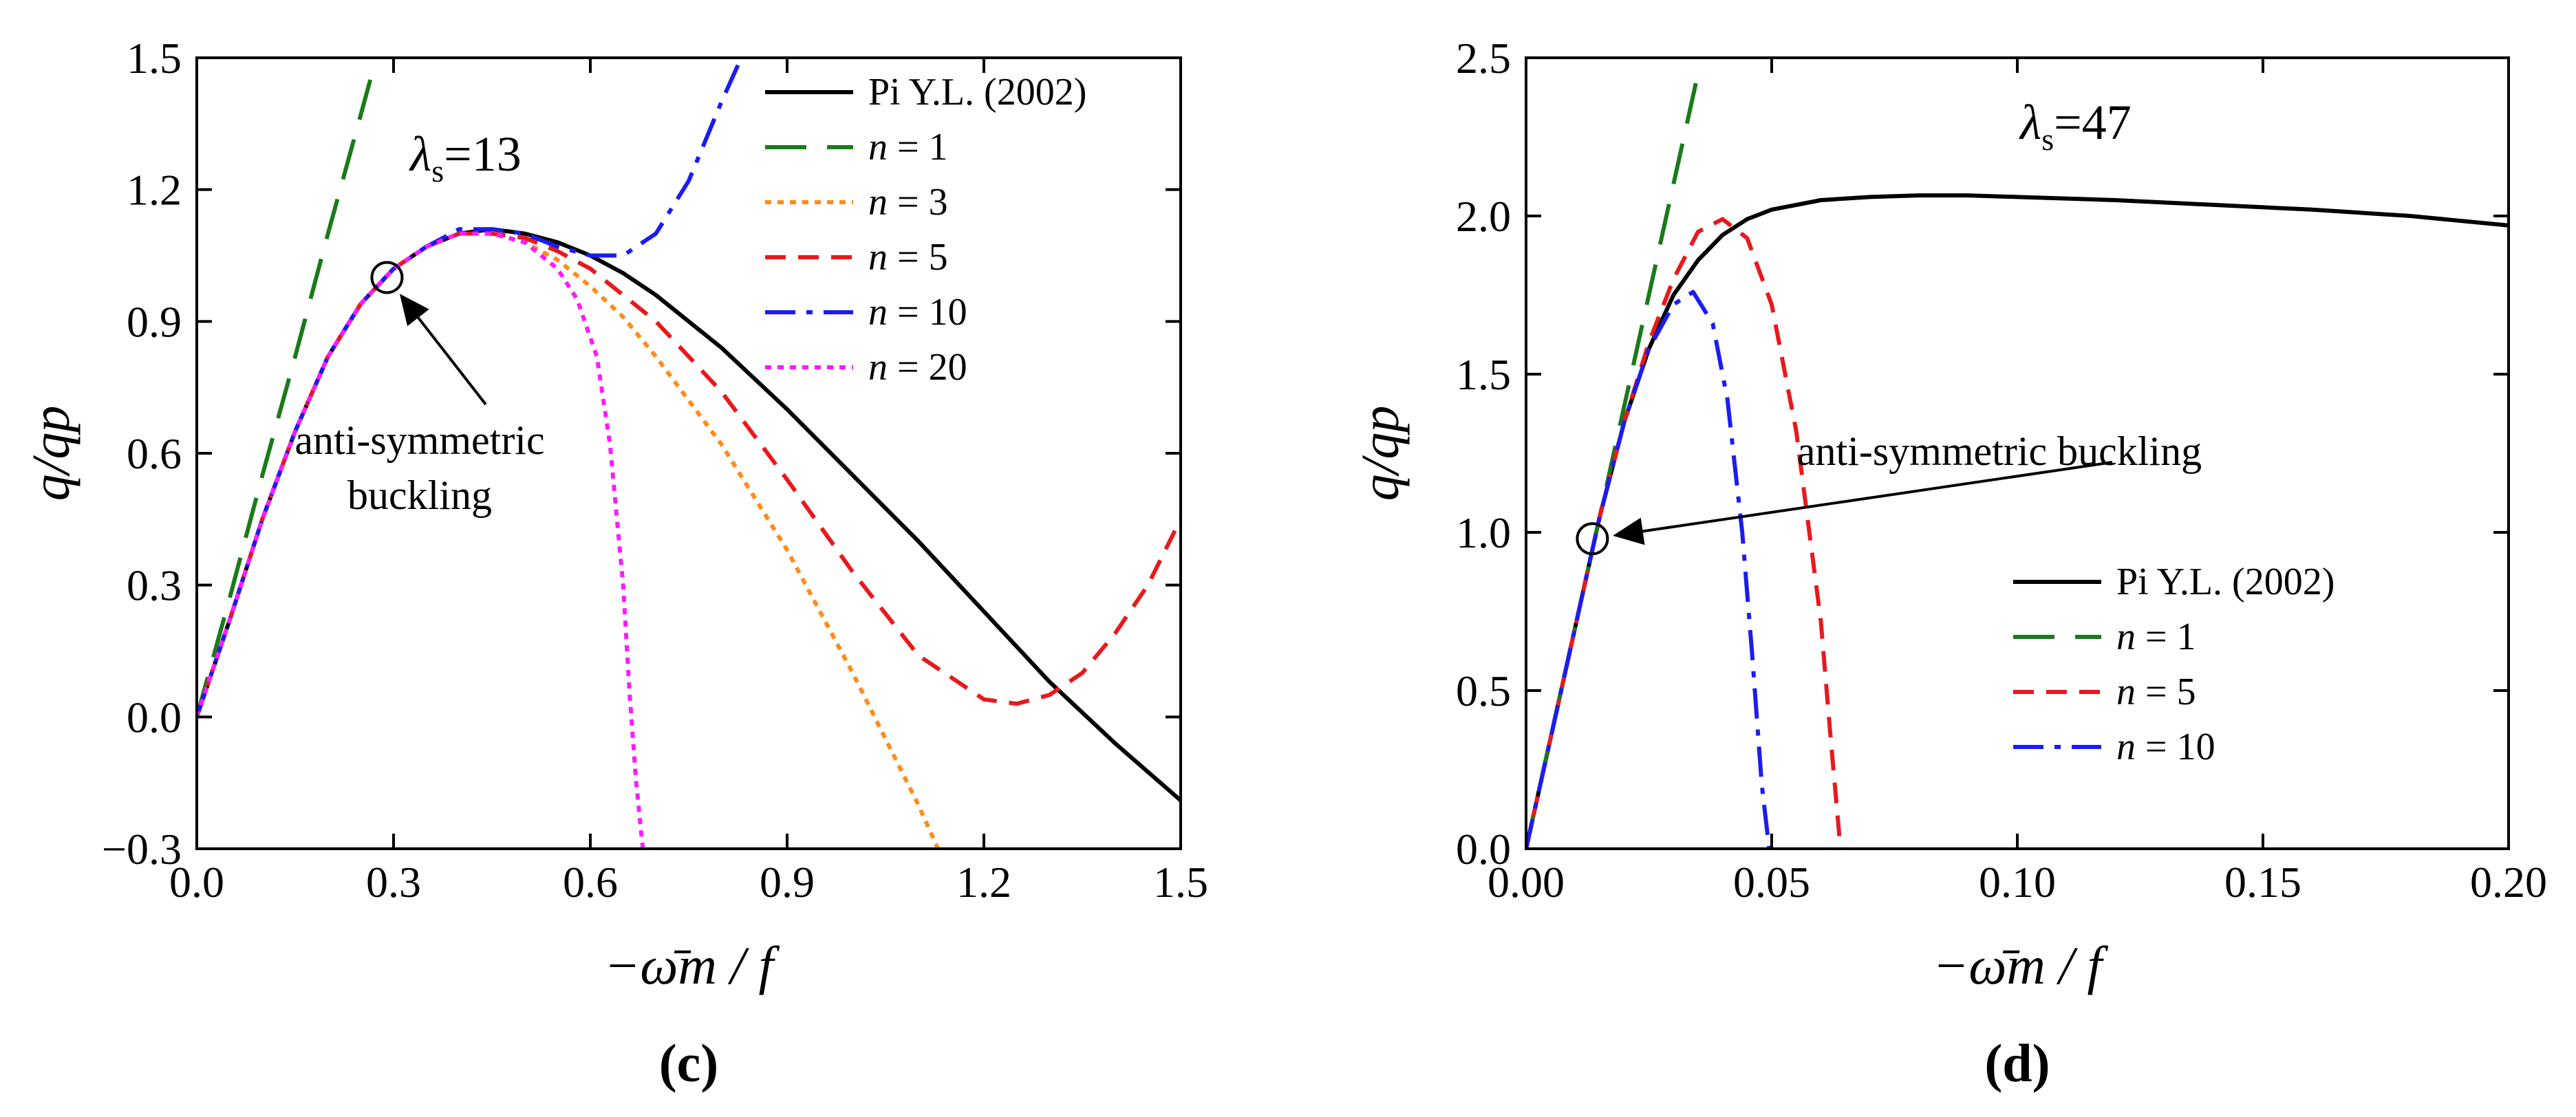 The height and width of the screenshot is (1117, 2576). What do you see at coordinates (928, 367) in the screenshot?
I see `legend-n-value: = 20` at bounding box center [928, 367].